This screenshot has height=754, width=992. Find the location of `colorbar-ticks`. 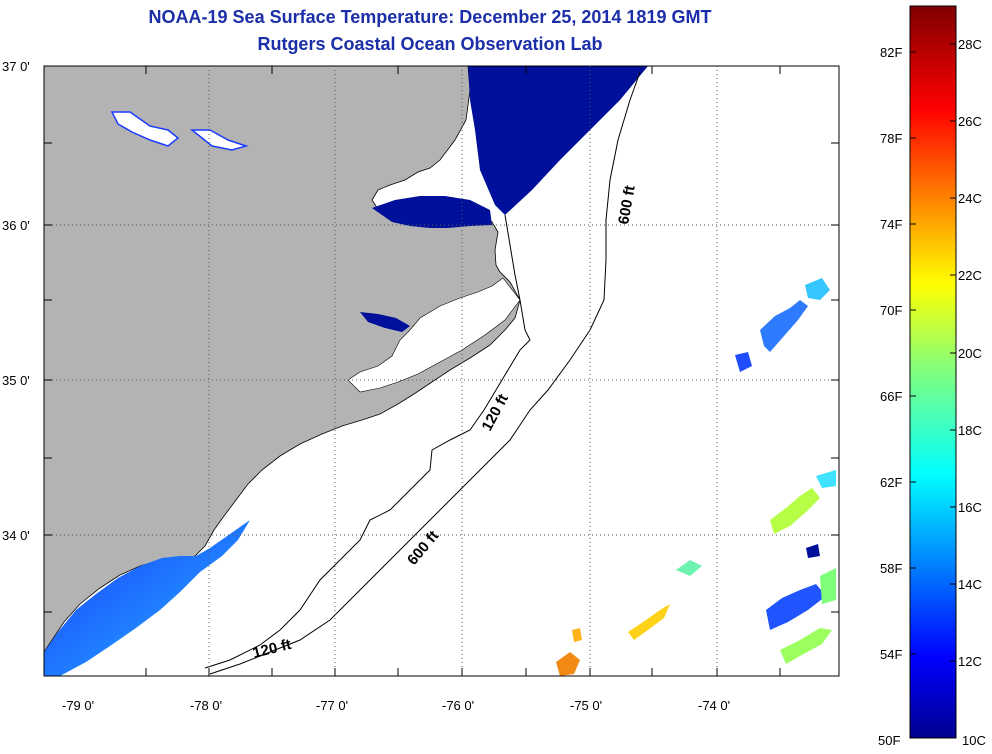

colorbar-ticks is located at coordinates (933, 352).